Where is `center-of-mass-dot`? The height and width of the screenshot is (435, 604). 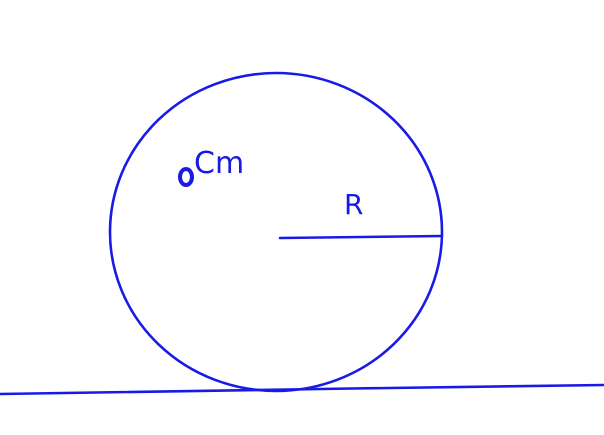
center-of-mass-dot is located at coordinates (186, 177).